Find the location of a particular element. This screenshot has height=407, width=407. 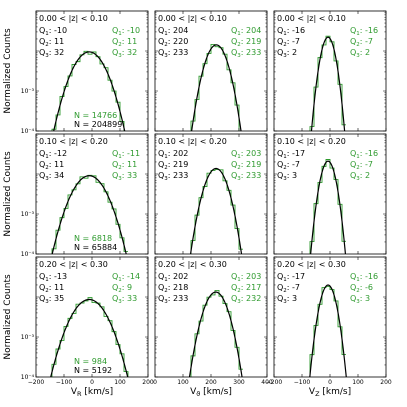

n-black: N = 204899 is located at coordinates (98, 124).